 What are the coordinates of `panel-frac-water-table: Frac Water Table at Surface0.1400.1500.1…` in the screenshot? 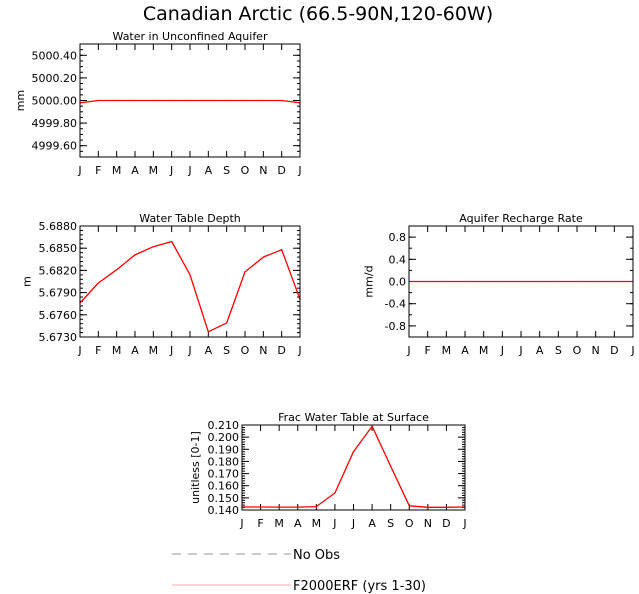 It's located at (328, 470).